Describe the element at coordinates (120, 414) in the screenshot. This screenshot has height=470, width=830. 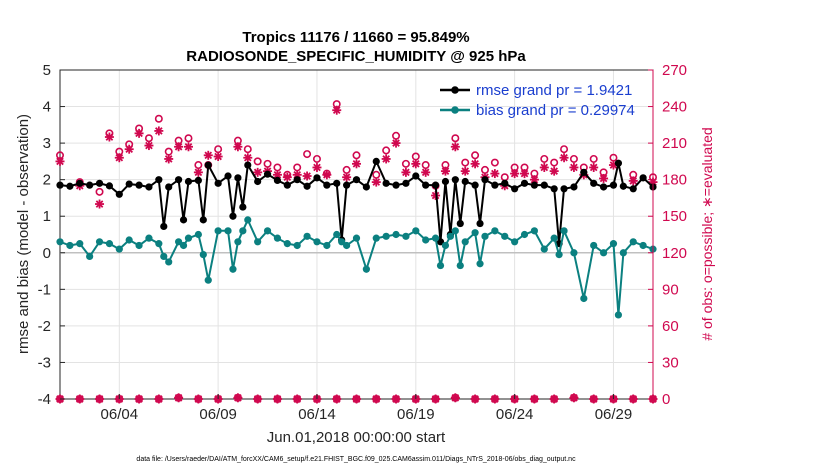
I see `x-tick-label: 06/04` at that location.